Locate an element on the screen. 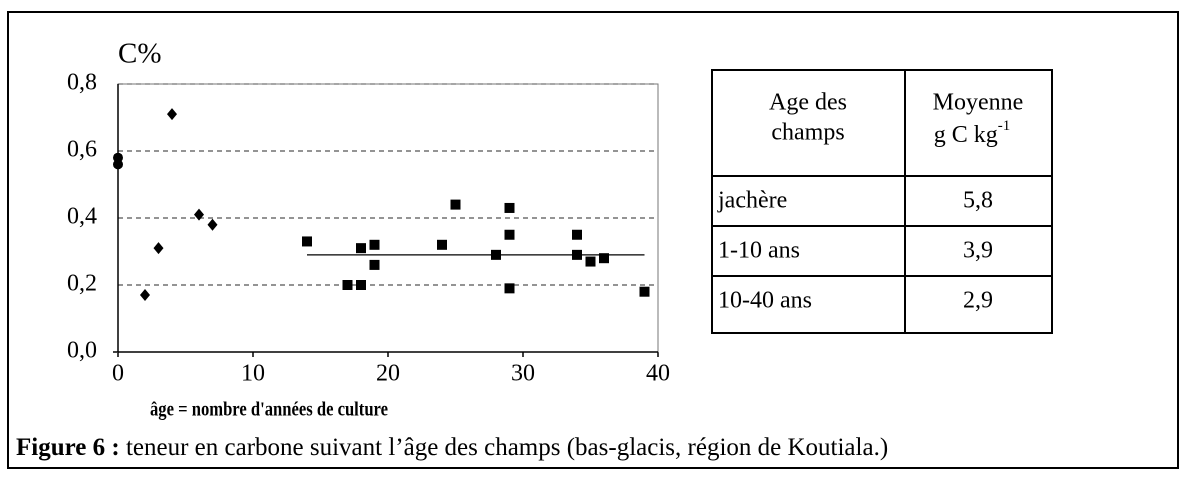 This screenshot has height=478, width=1187. table-header: Moyenne is located at coordinates (978, 103).